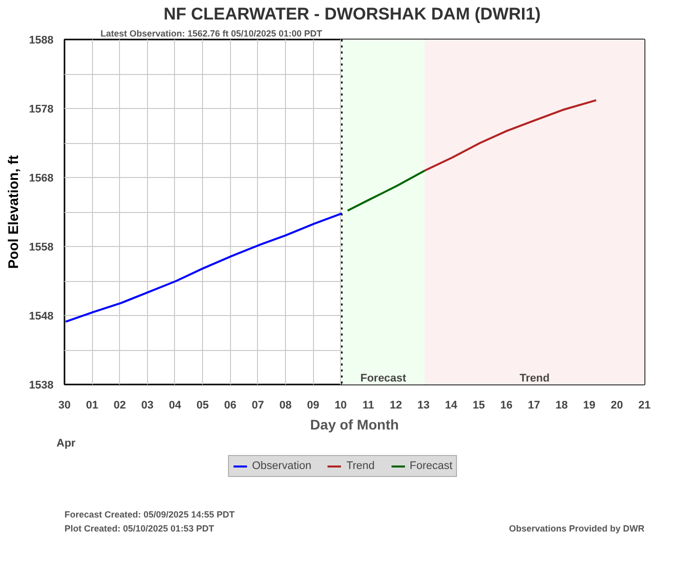 Image resolution: width=700 pixels, height=570 pixels. I want to click on y-tick-label: 1568, so click(41, 178).